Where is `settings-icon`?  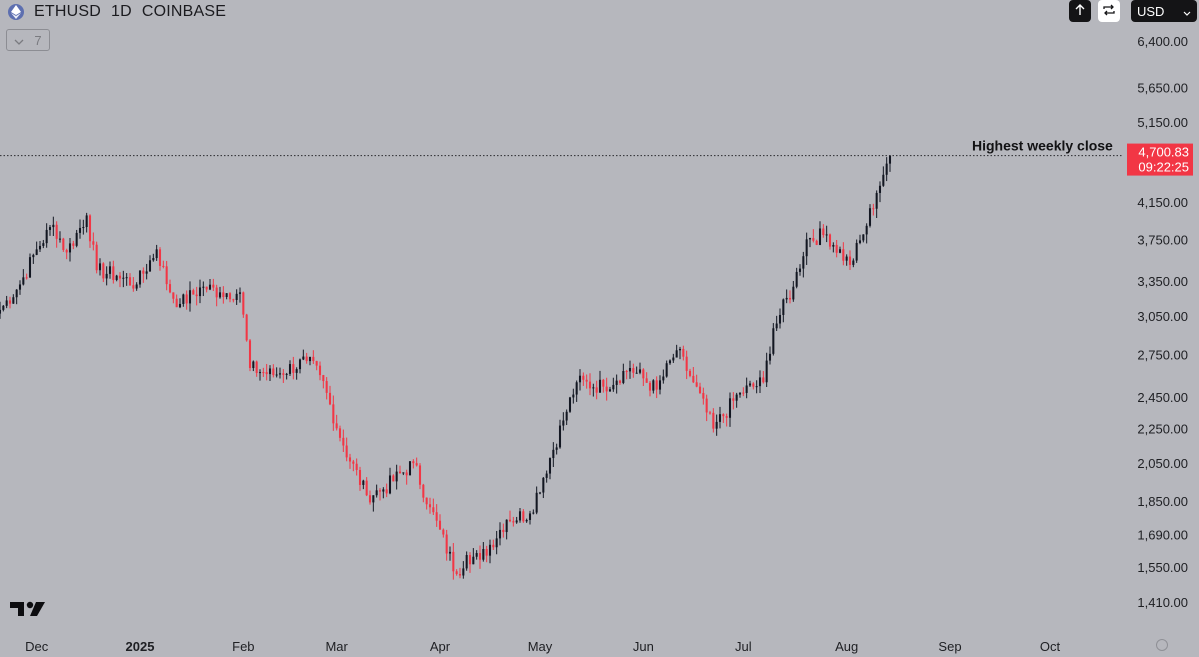 settings-icon is located at coordinates (1162, 645).